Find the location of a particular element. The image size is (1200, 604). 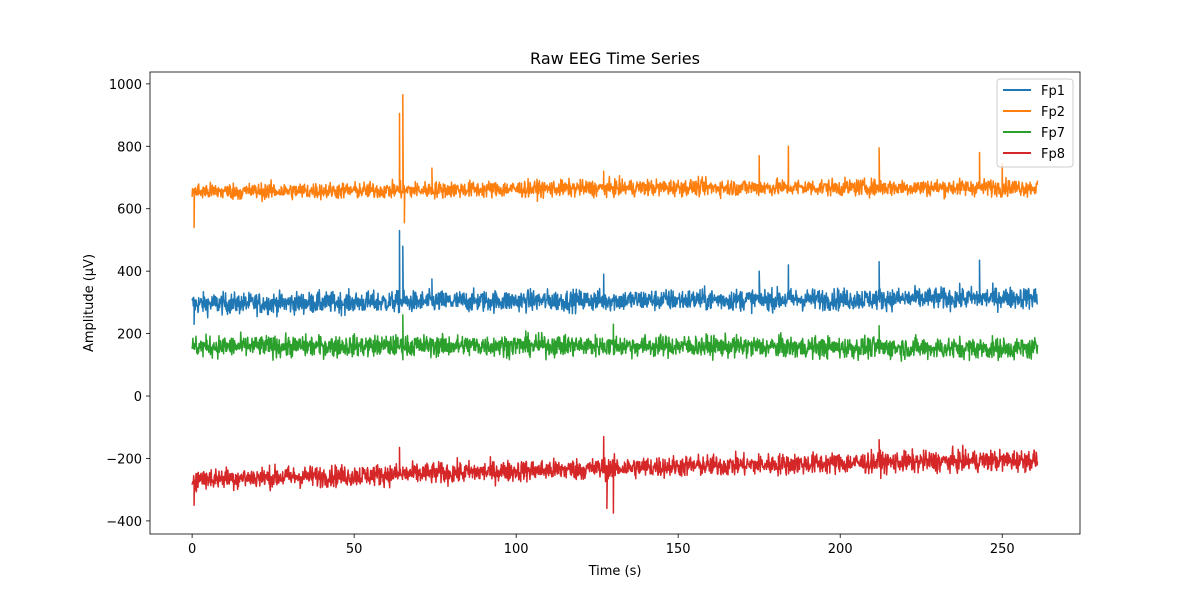

x-axis-label: Time (s) is located at coordinates (615, 571).